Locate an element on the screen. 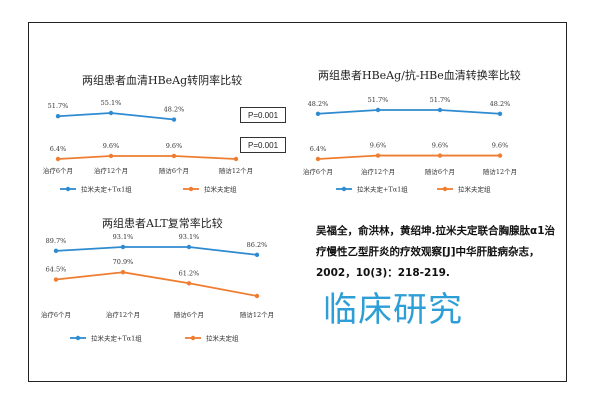 The height and width of the screenshot is (400, 595). chart-2-tick-label: 治疗6个月 is located at coordinates (318, 171).